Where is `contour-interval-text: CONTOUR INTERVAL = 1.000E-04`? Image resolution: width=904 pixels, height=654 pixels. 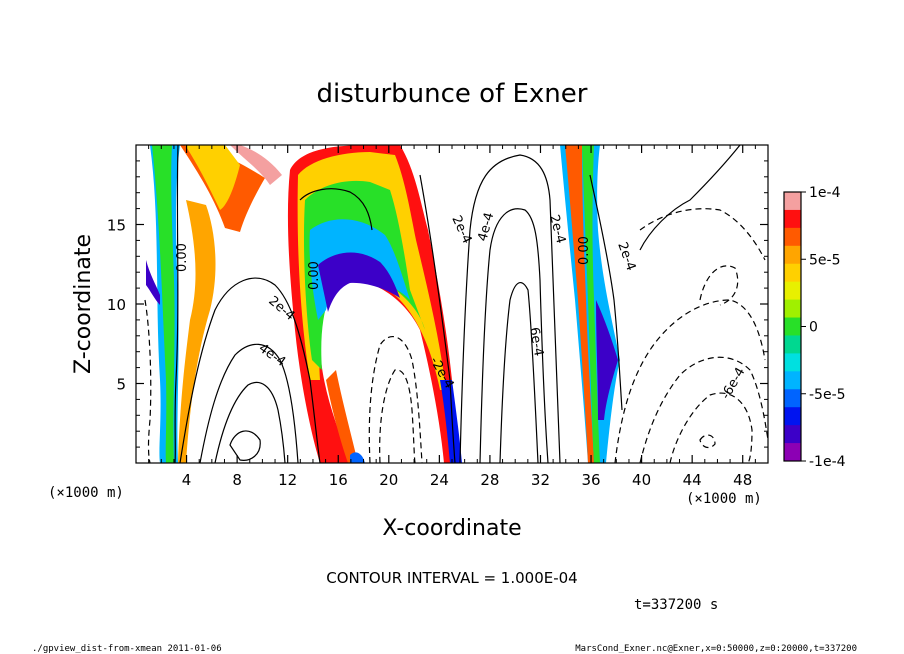 contour-interval-text: CONTOUR INTERVAL = 1.000E-04 is located at coordinates (451, 578).